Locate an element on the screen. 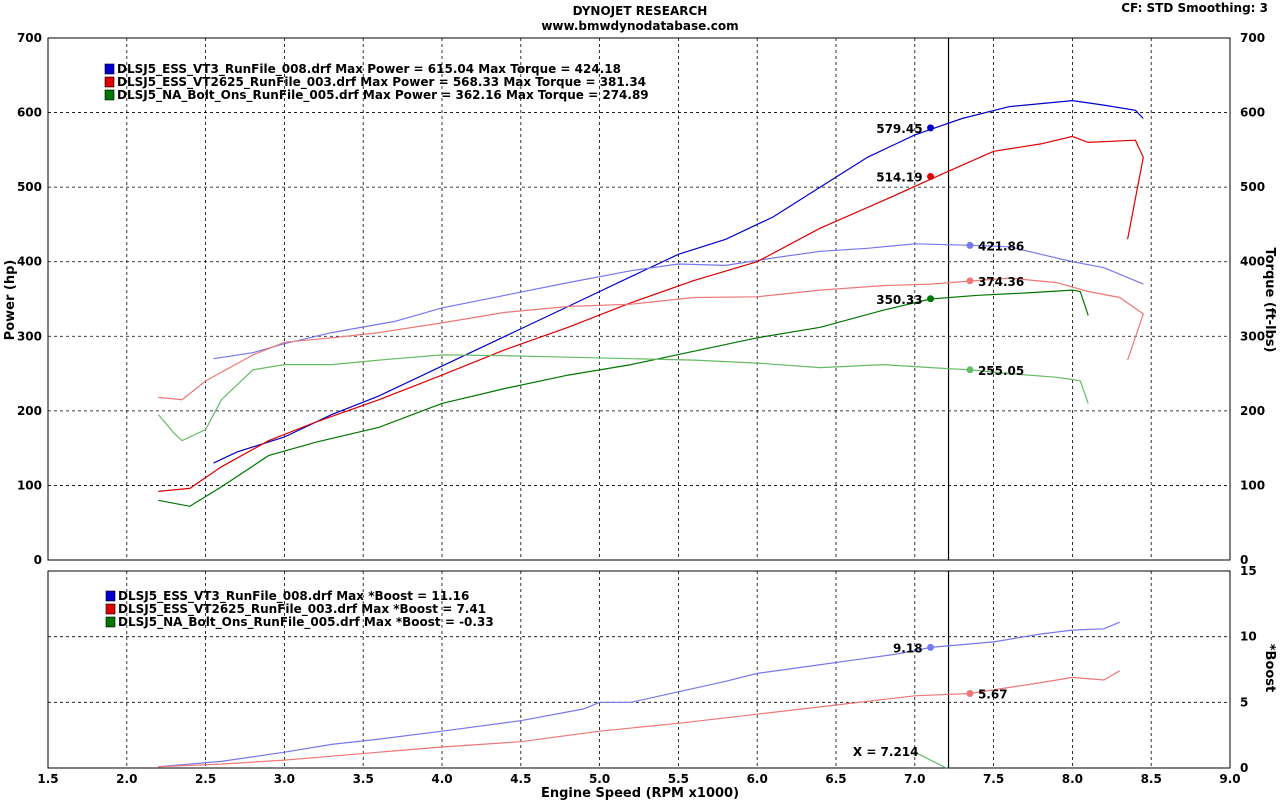 The image size is (1280, 800). boost-tick-label: 15 is located at coordinates (1248, 571).